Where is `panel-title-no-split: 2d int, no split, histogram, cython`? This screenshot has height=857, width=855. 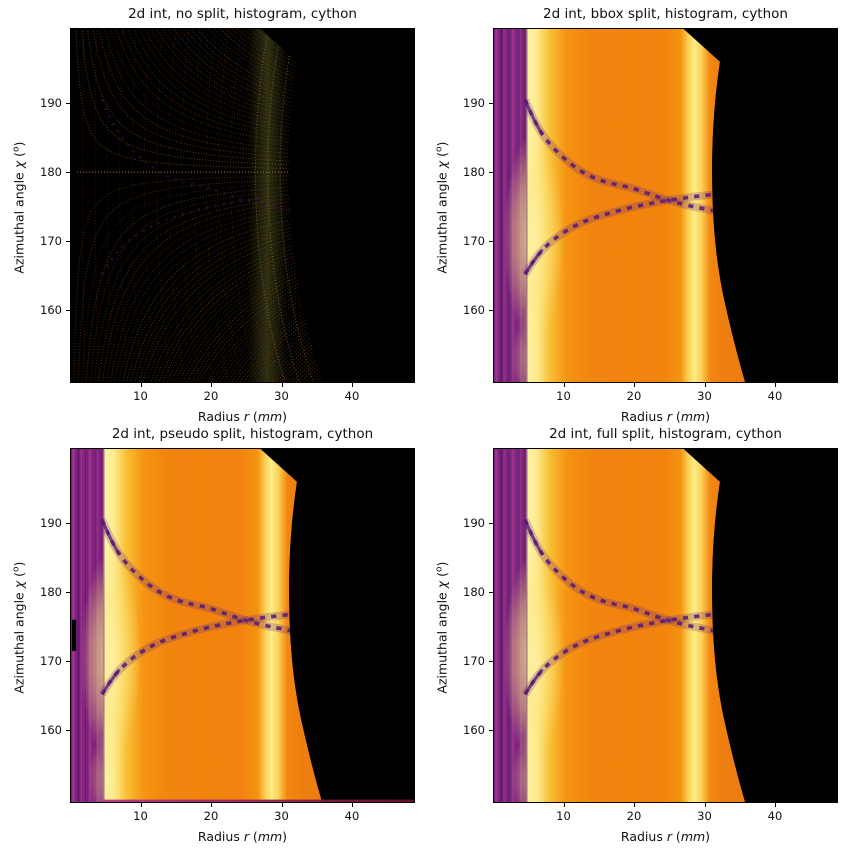
panel-title-no-split: 2d int, no split, histogram, cython is located at coordinates (242, 14).